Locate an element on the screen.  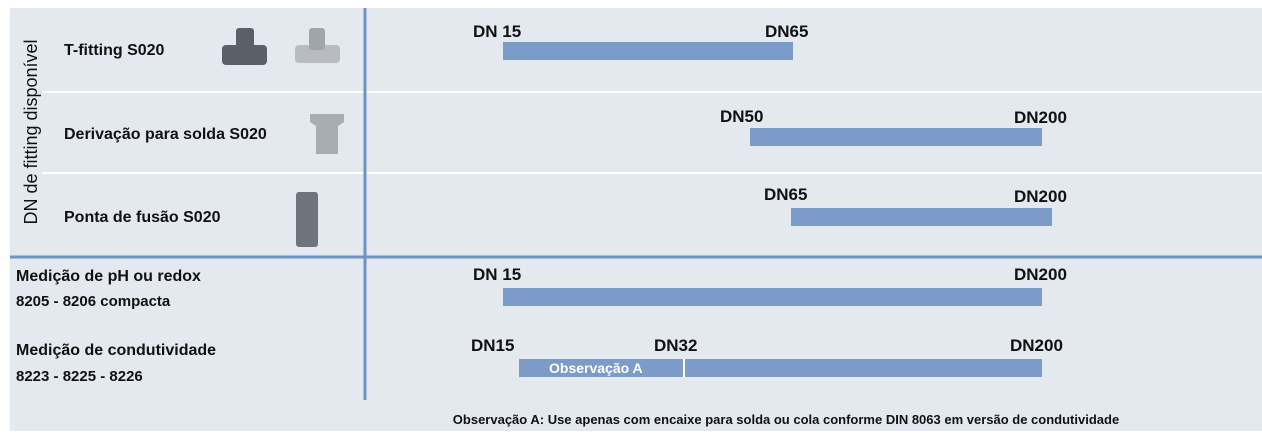
row-label: Medição de pH ou redox is located at coordinates (108, 276).